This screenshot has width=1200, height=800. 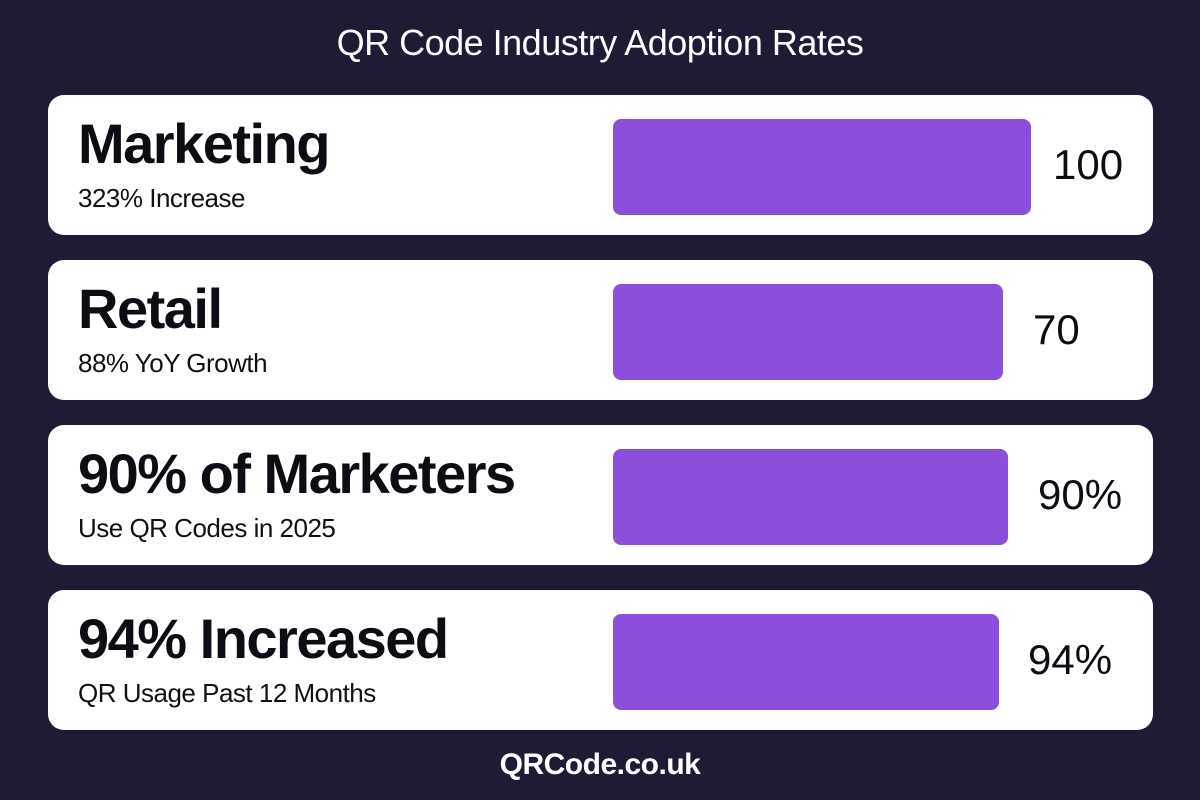 I want to click on bar-value: 90%, so click(x=1080, y=494).